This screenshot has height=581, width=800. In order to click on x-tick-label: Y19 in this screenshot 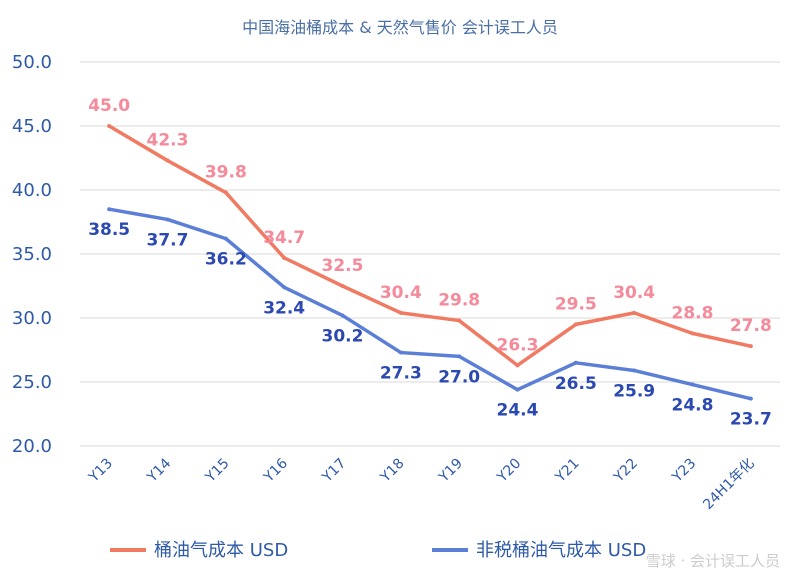, I will do `click(450, 471)`.